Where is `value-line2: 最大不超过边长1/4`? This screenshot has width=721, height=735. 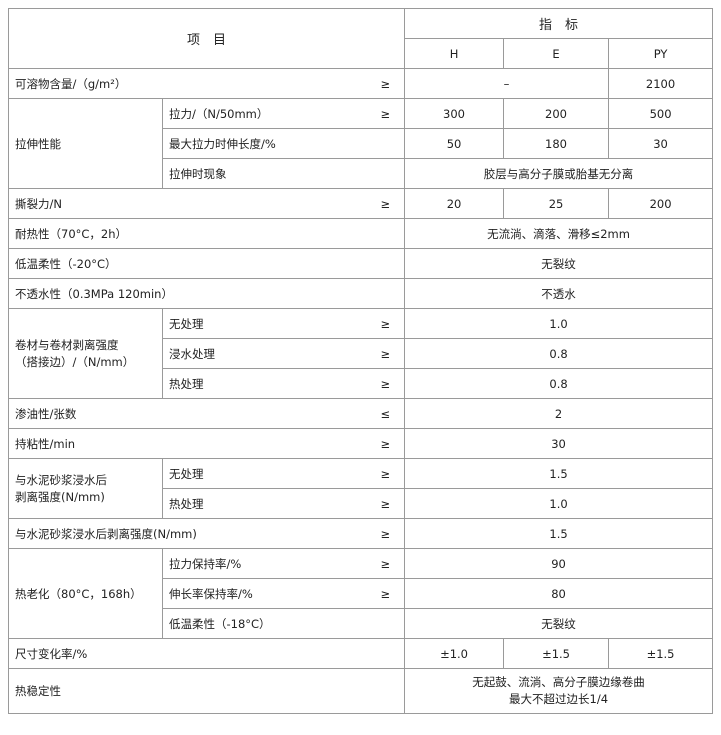 value-line2: 最大不超过边长1/4 is located at coordinates (559, 699).